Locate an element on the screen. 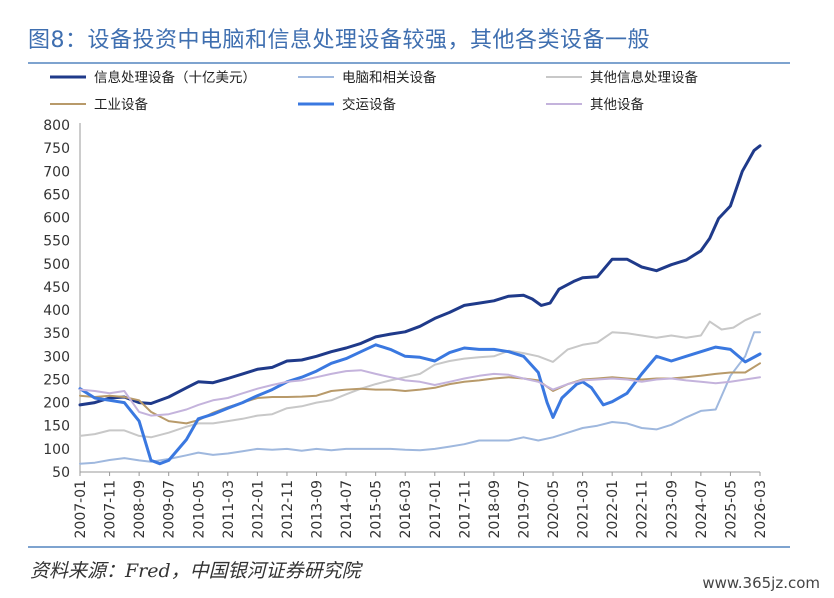 Image resolution: width=834 pixels, height=598 pixels. watermark: www.365jz.com is located at coordinates (761, 583).